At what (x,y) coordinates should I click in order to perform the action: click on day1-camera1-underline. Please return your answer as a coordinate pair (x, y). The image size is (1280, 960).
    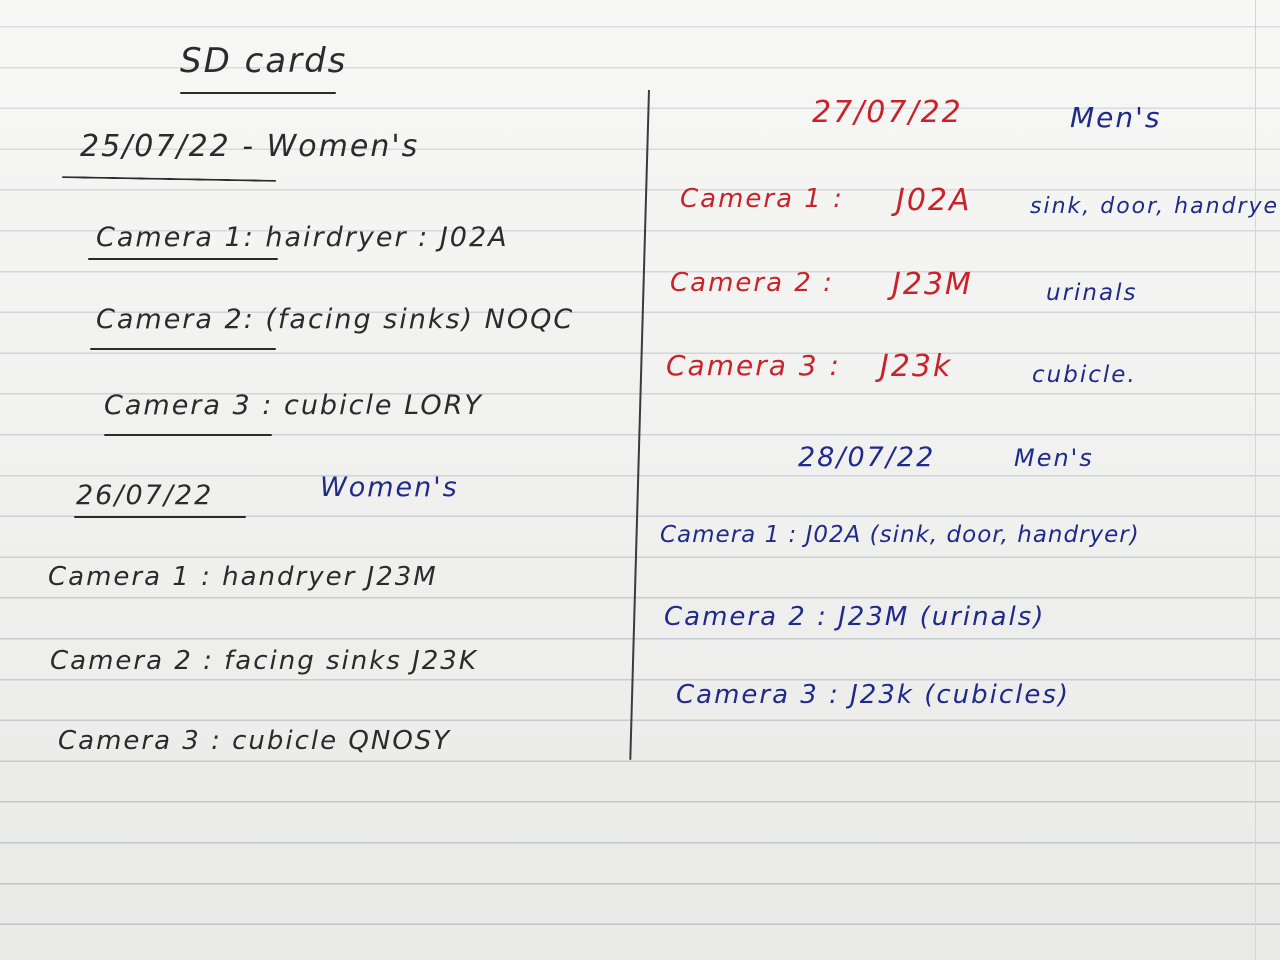
    Looking at the image, I should click on (183, 259).